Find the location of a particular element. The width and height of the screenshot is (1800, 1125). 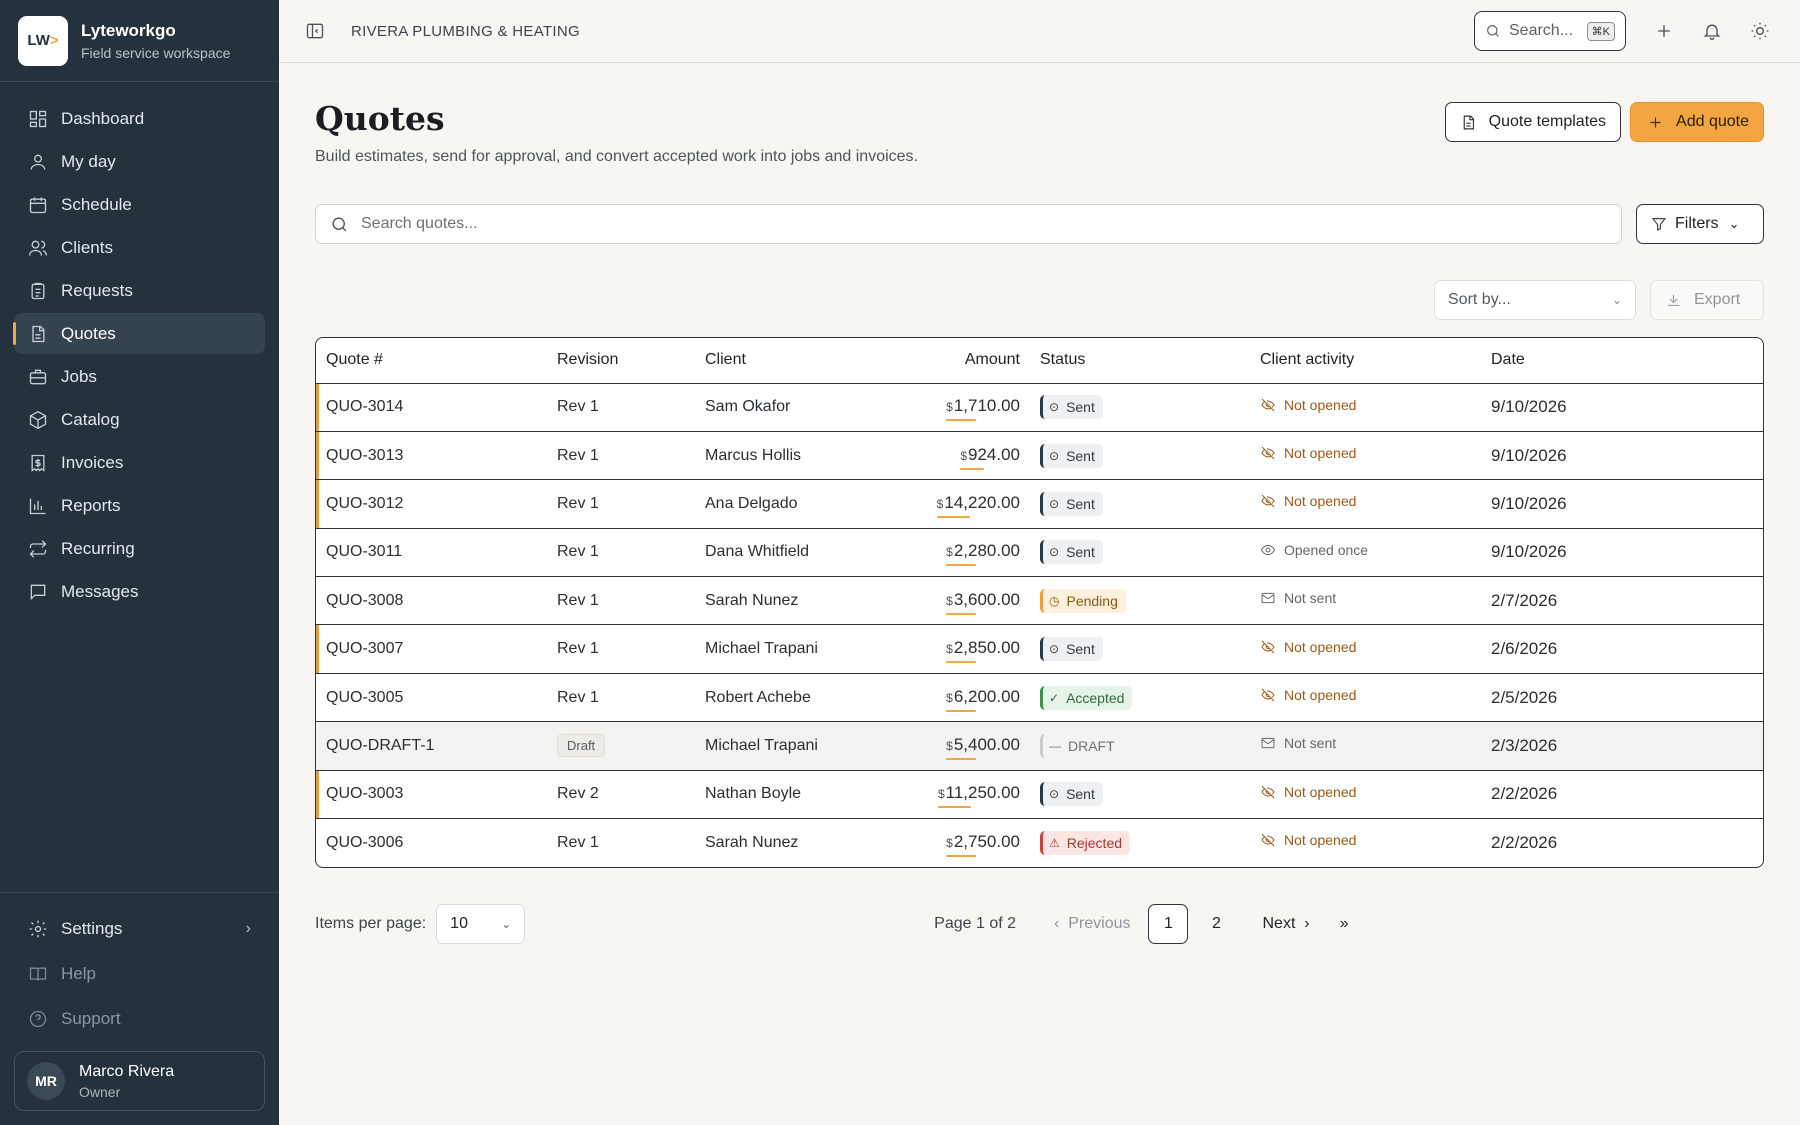

quote-search is located at coordinates (968, 224).